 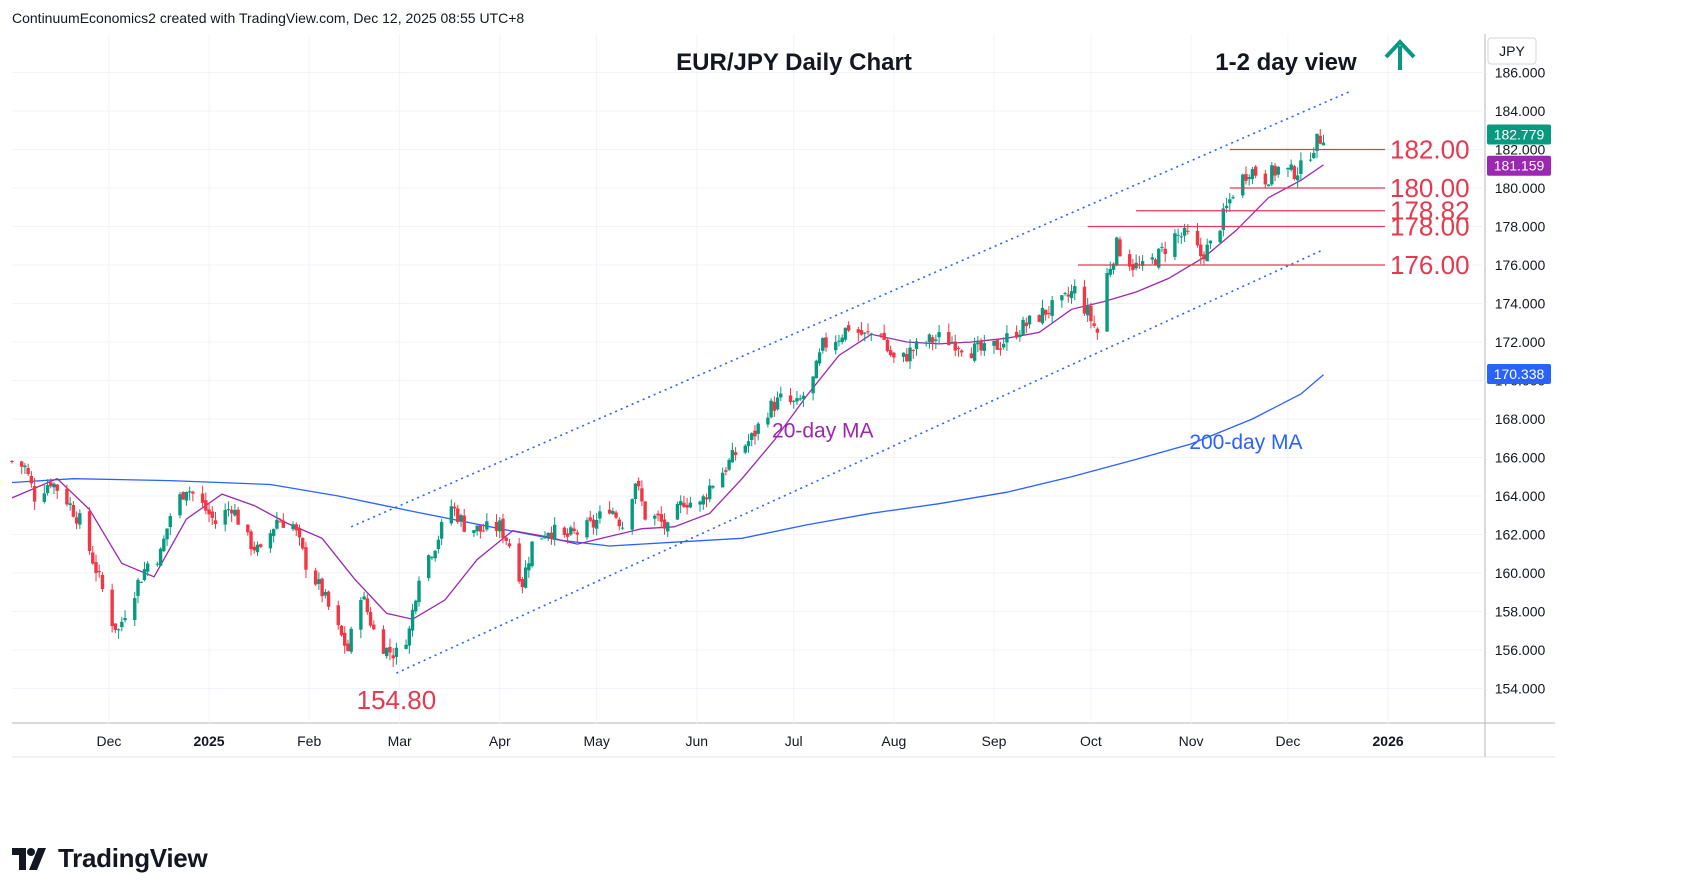 I want to click on level-label: 178.00, so click(x=1430, y=227).